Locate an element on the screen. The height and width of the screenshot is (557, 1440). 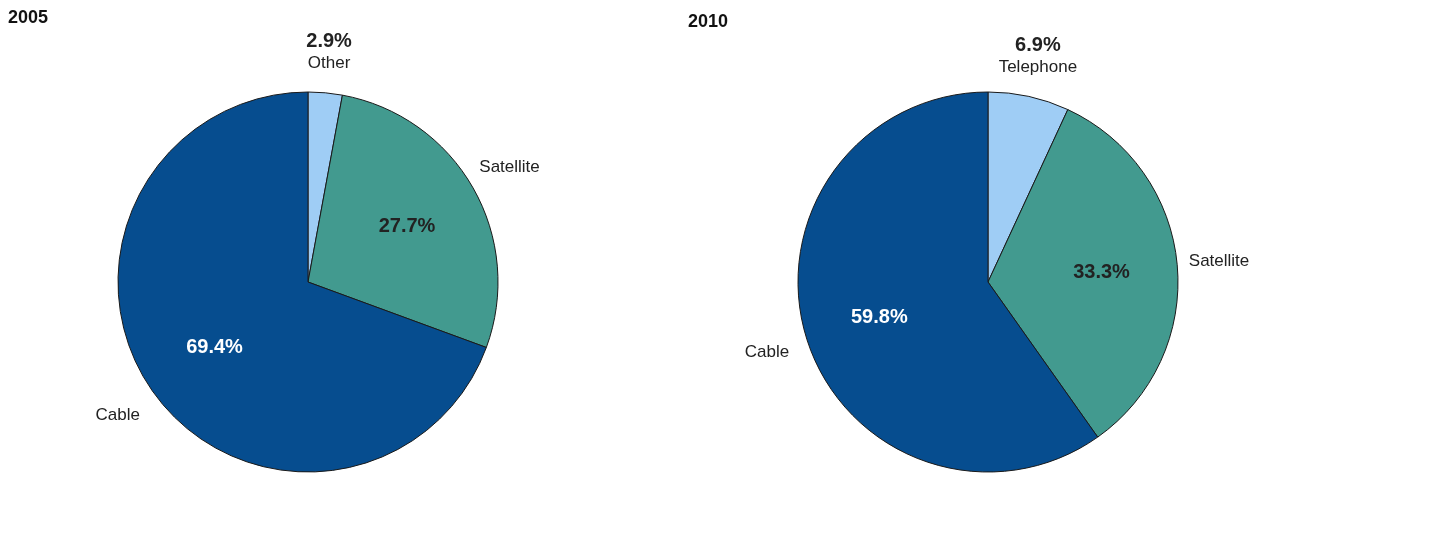
chart-title: 2005 is located at coordinates (28, 16).